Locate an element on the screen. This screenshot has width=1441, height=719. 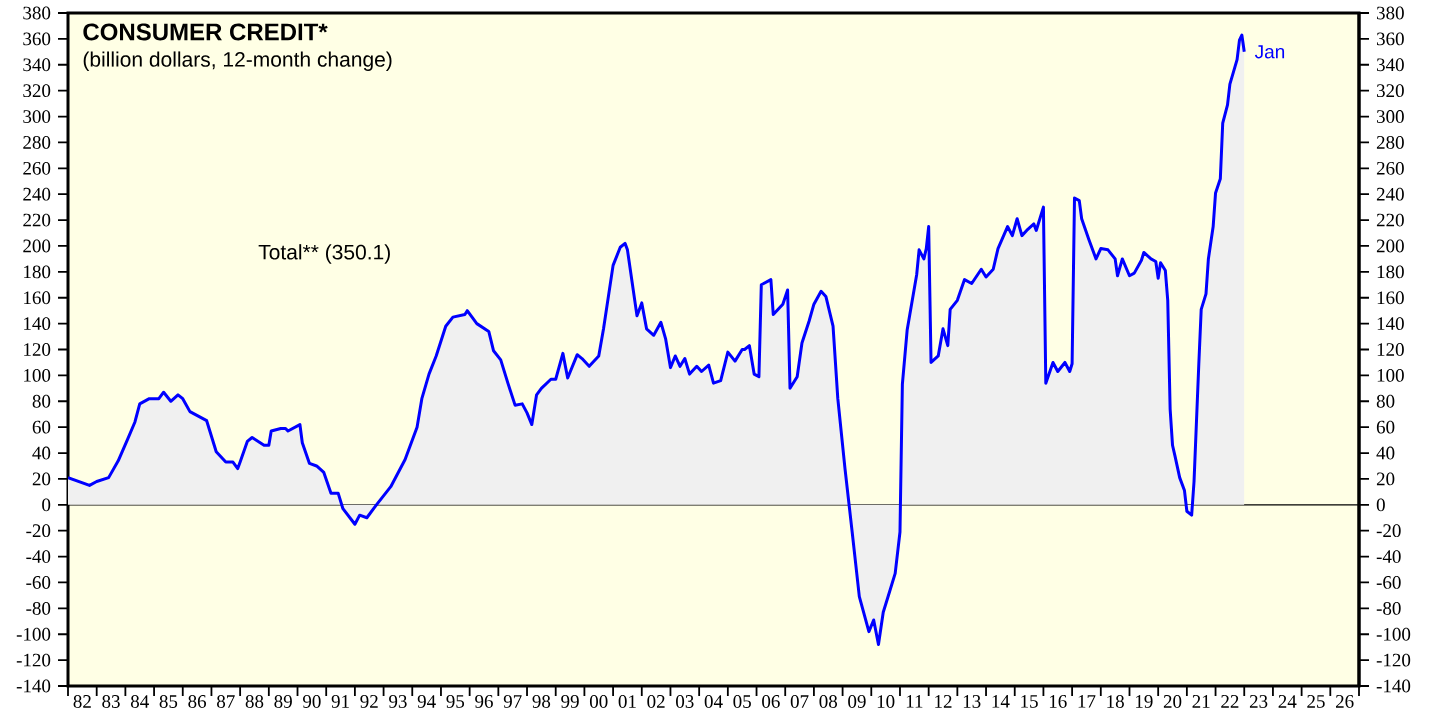
y2-tick-label: 180 is located at coordinates (37, 272).